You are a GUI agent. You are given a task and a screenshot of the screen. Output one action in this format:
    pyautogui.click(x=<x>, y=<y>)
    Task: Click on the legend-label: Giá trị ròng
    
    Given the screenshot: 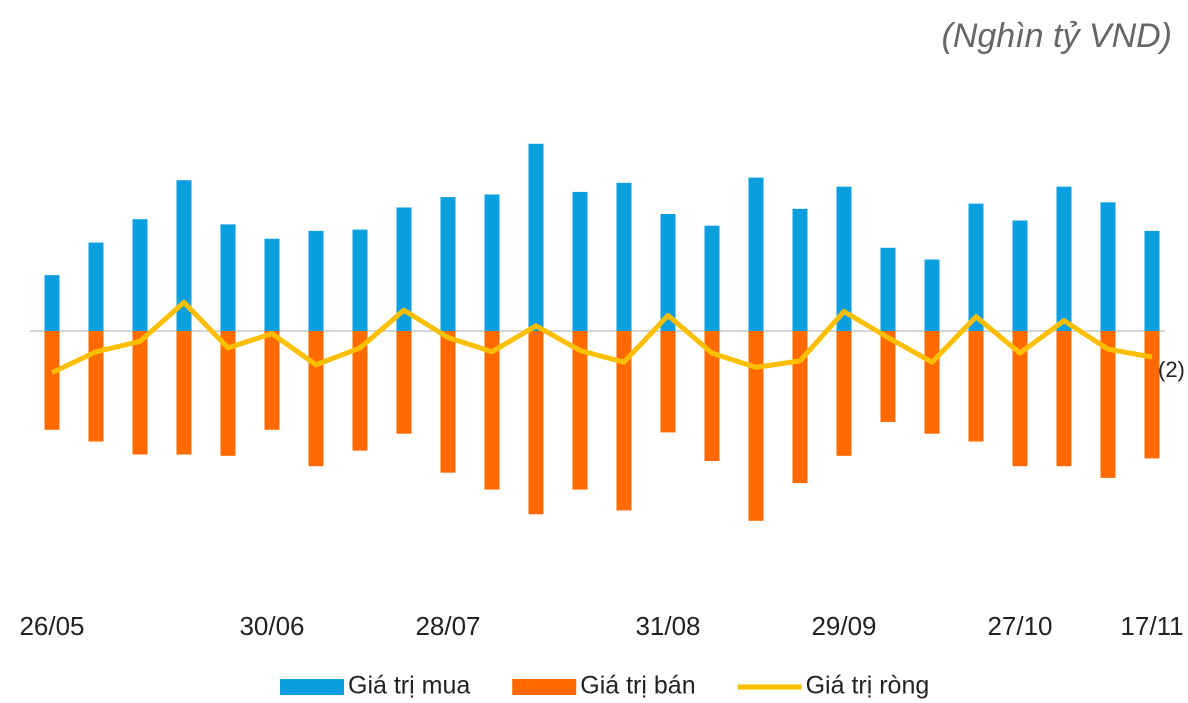 What is the action you would take?
    pyautogui.click(x=868, y=686)
    